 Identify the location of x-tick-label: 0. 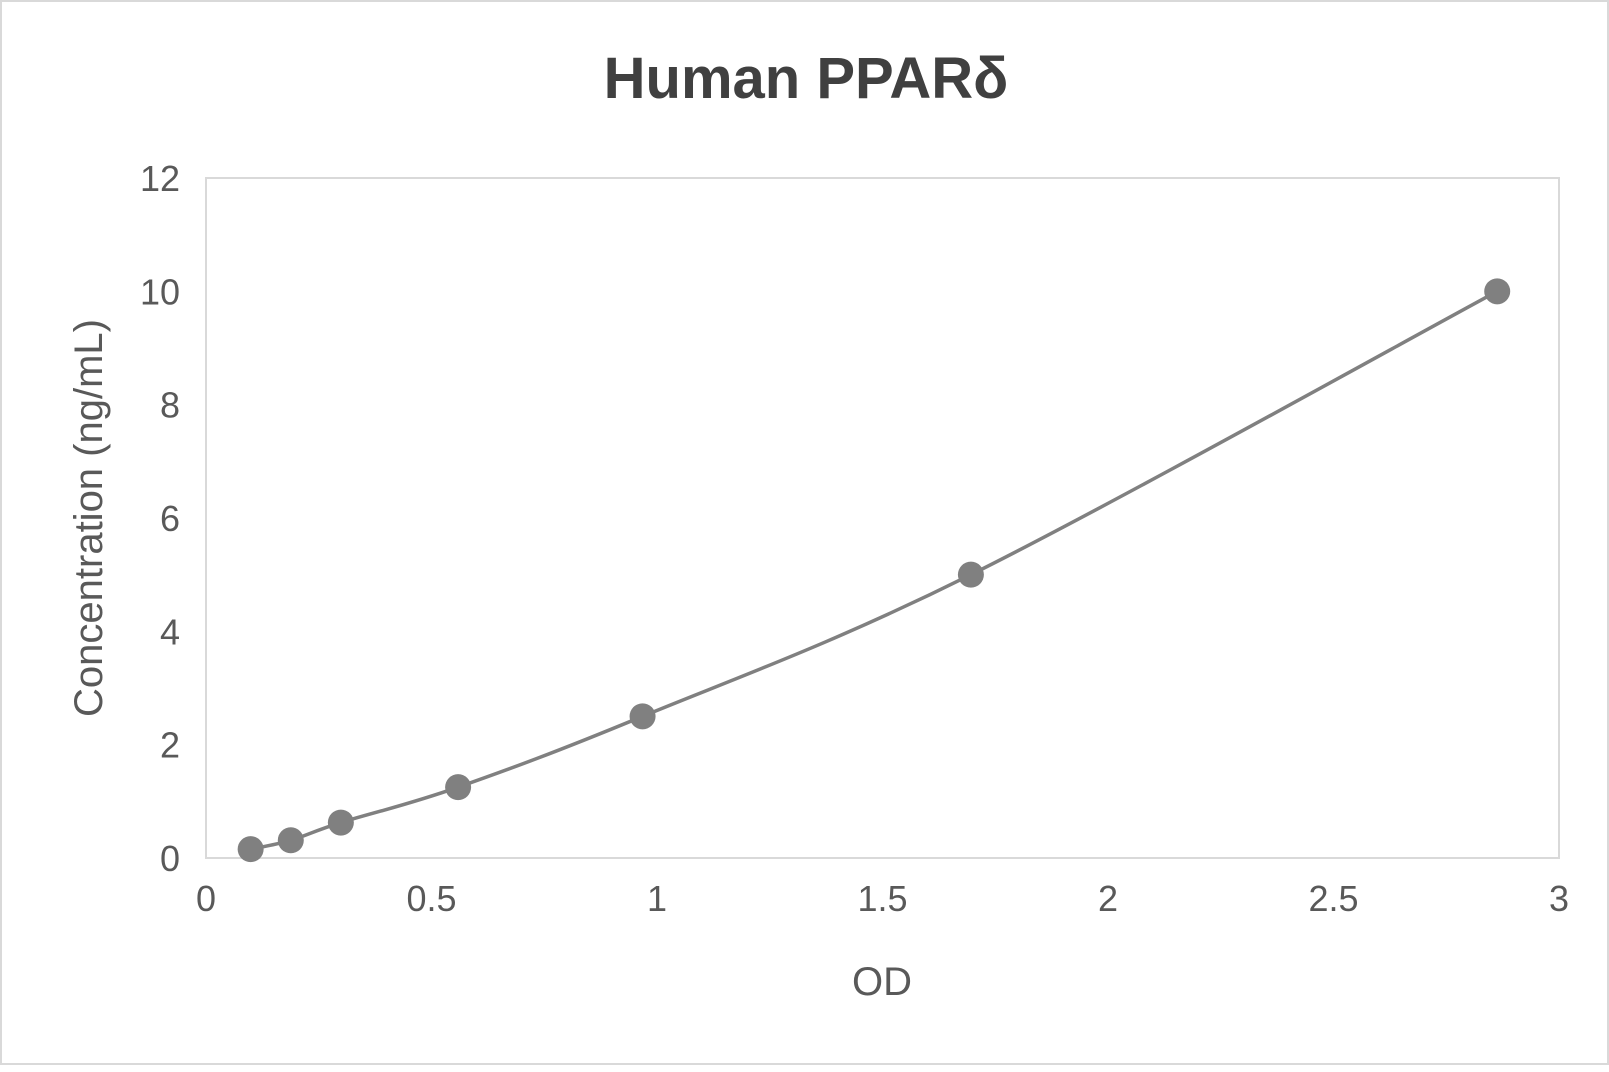
(206, 898).